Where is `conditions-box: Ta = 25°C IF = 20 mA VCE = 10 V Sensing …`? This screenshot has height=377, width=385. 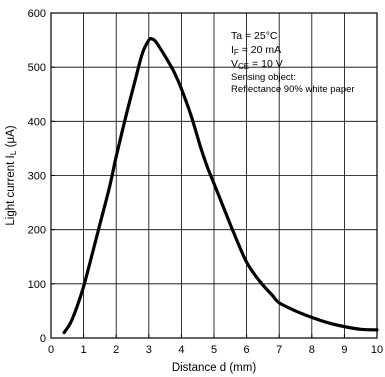 conditions-box: Ta = 25°C IF = 20 mA VCE = 10 V Sensing … is located at coordinates (293, 62).